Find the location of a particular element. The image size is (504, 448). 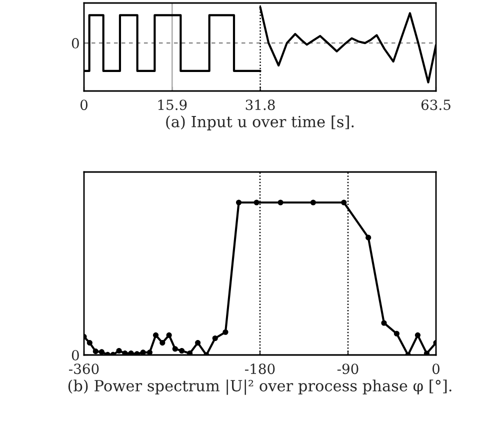

x-tick-label: -90 is located at coordinates (347, 369).